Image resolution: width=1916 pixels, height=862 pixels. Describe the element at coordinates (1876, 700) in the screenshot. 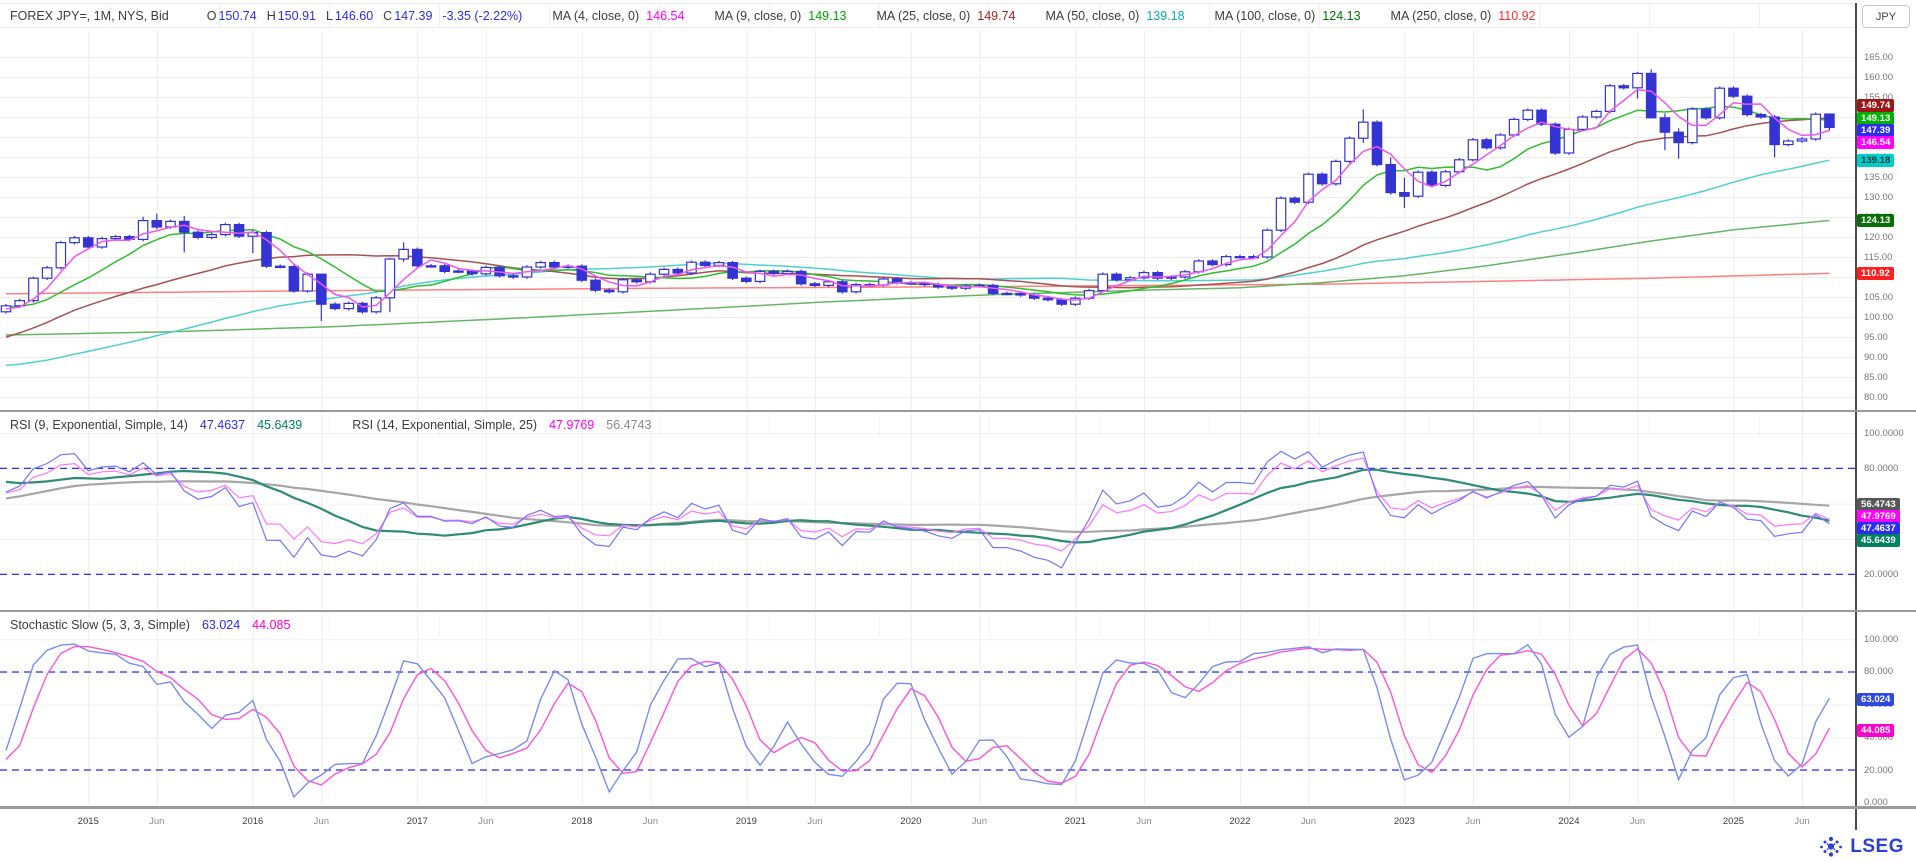

I see `axis-value-badge: 63.024` at that location.